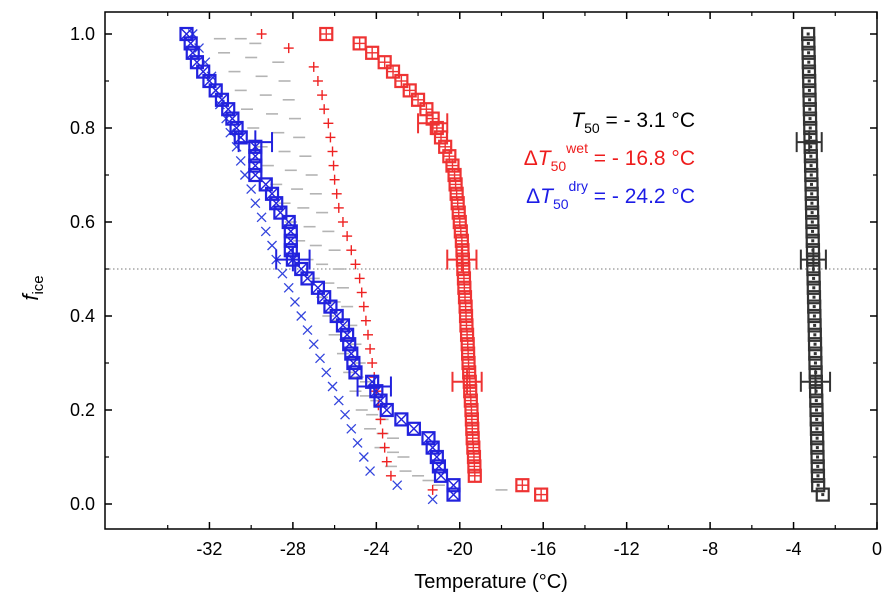  Describe the element at coordinates (794, 549) in the screenshot. I see `x-tick-label: -4` at that location.